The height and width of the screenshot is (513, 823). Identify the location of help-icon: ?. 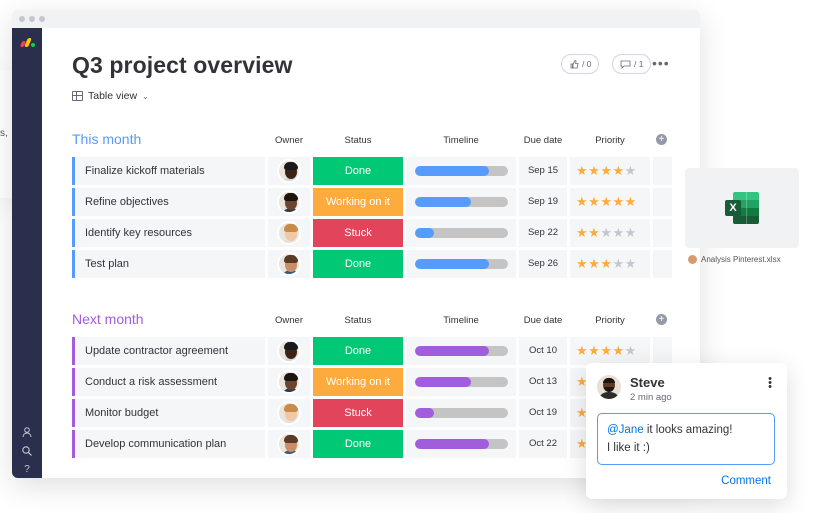
(27, 469).